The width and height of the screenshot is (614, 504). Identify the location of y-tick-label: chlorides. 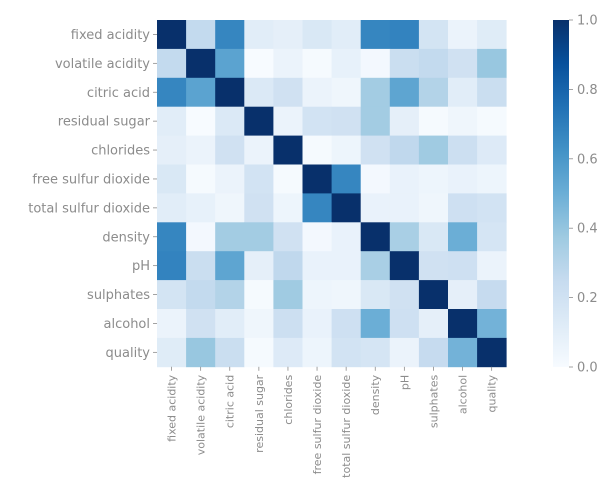
(120, 151).